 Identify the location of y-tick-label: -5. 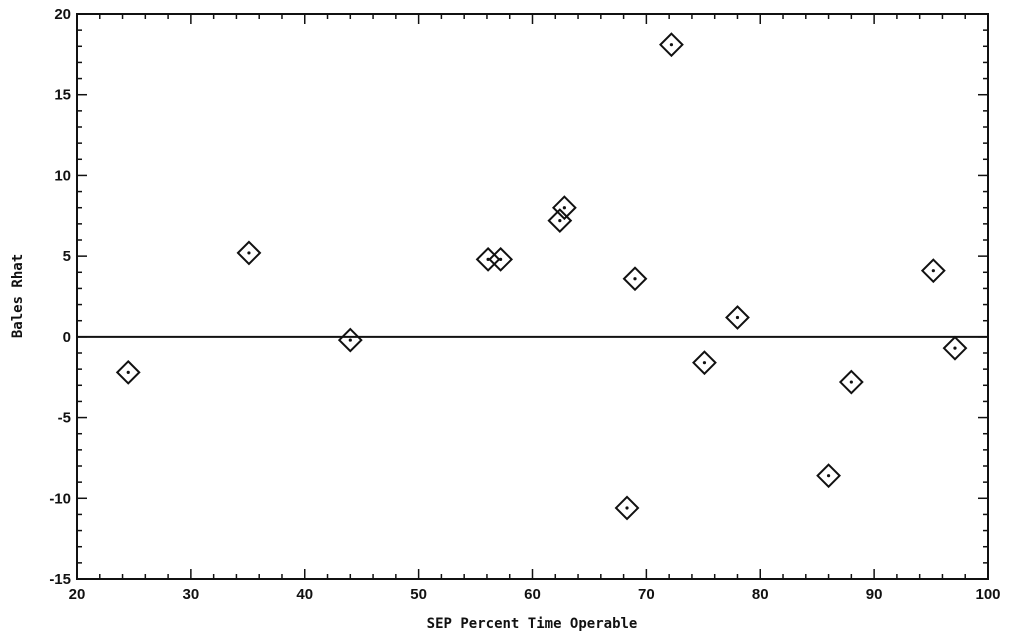
(64, 418).